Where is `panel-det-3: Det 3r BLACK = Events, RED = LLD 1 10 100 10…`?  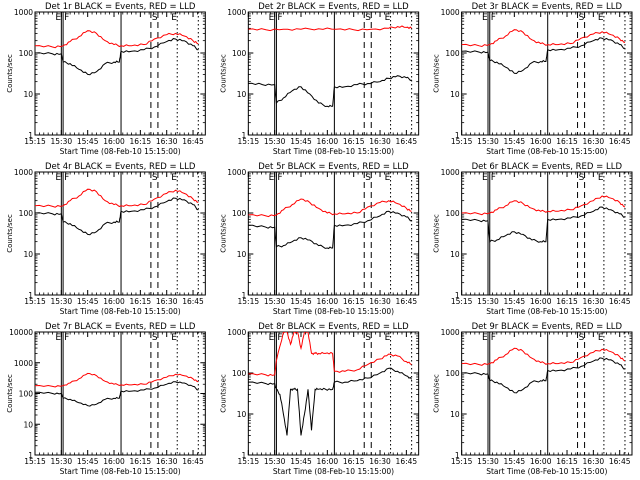 panel-det-3: Det 3r BLACK = Events, RED = LLD 1 10 100 10… is located at coordinates (533, 79).